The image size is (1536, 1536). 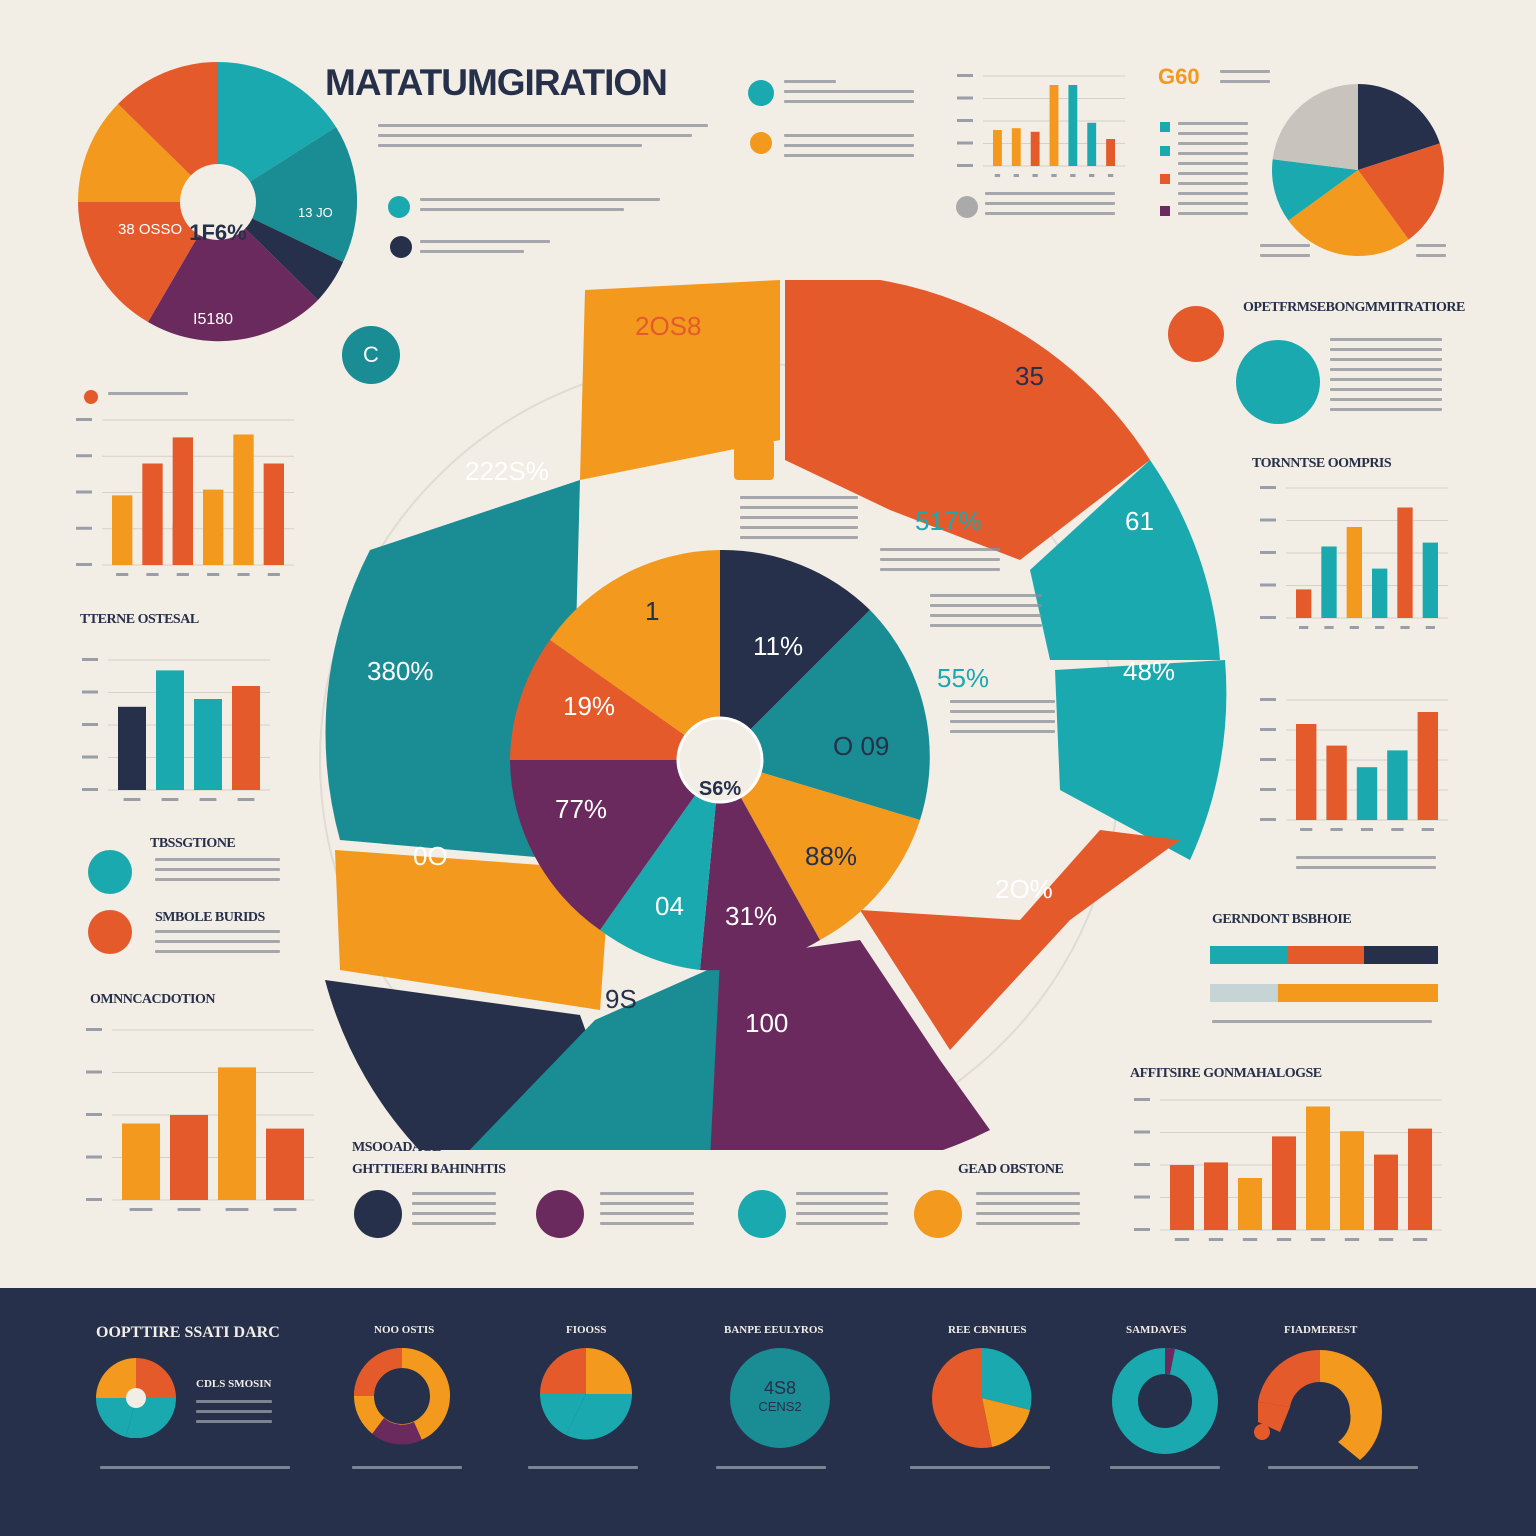 What do you see at coordinates (780, 1388) in the screenshot?
I see `footer-stat-value: 4S8` at bounding box center [780, 1388].